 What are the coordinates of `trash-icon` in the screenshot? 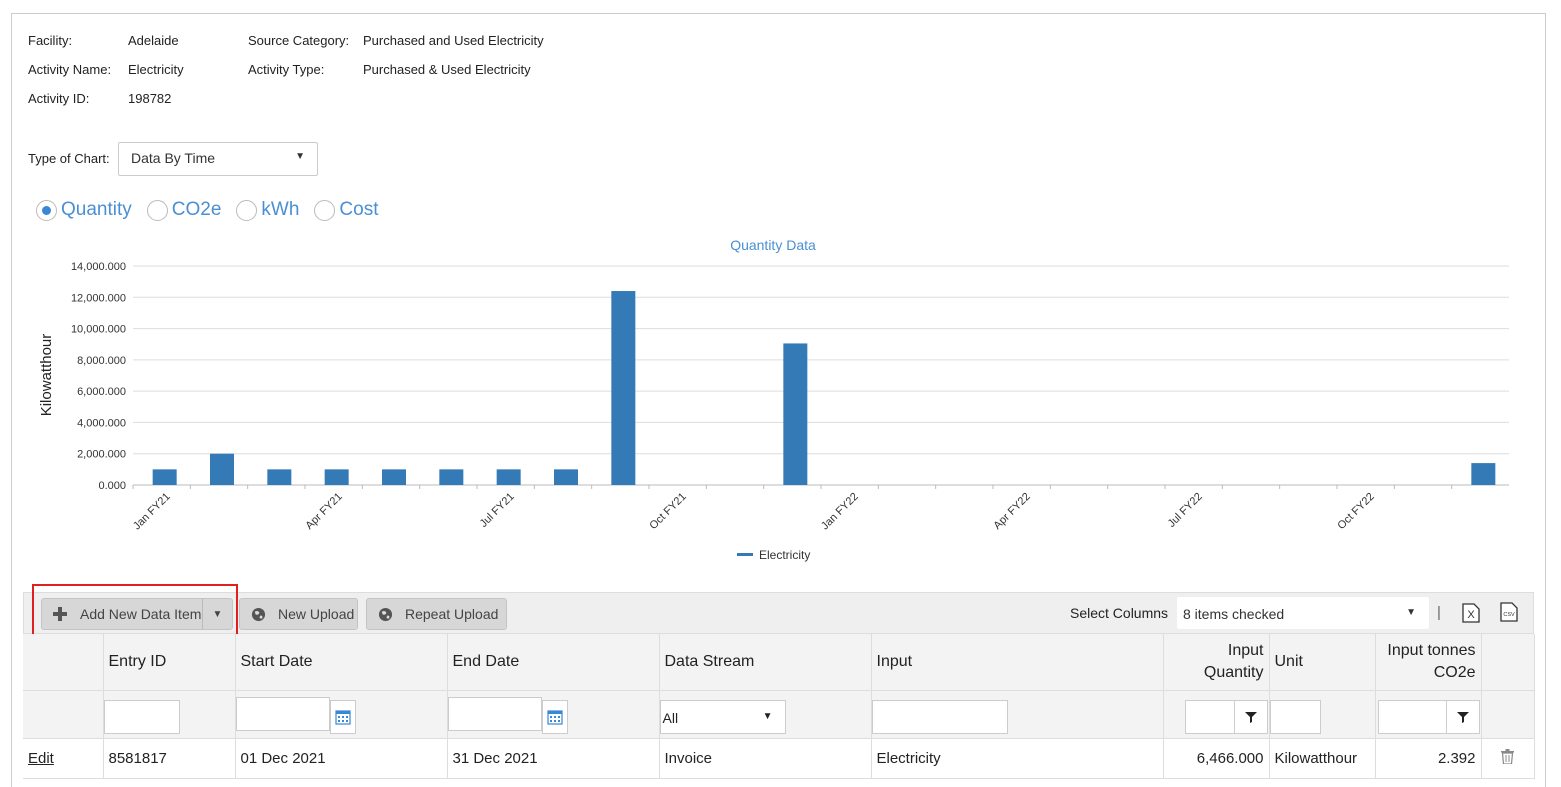 It's located at (1507, 758).